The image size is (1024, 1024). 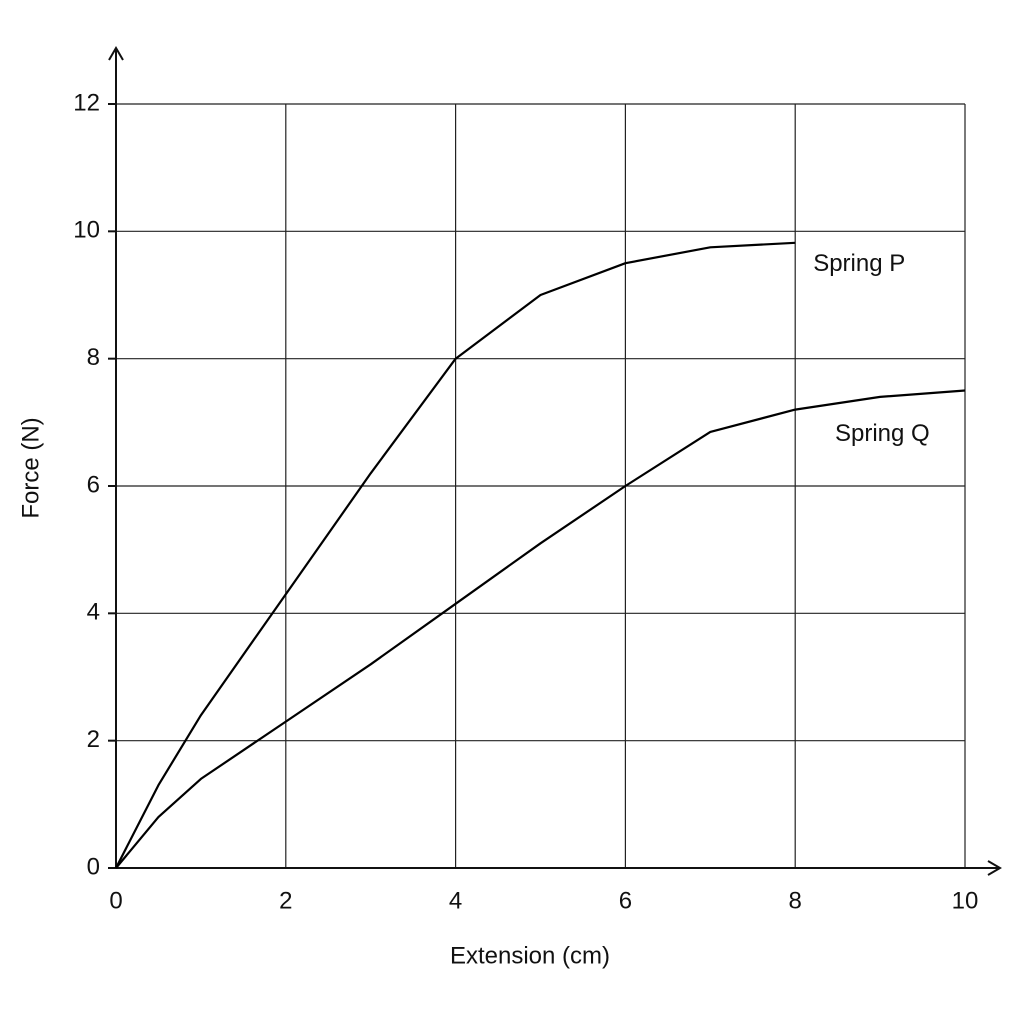 What do you see at coordinates (30, 467) in the screenshot?
I see `y-axis-label: Force (N)` at bounding box center [30, 467].